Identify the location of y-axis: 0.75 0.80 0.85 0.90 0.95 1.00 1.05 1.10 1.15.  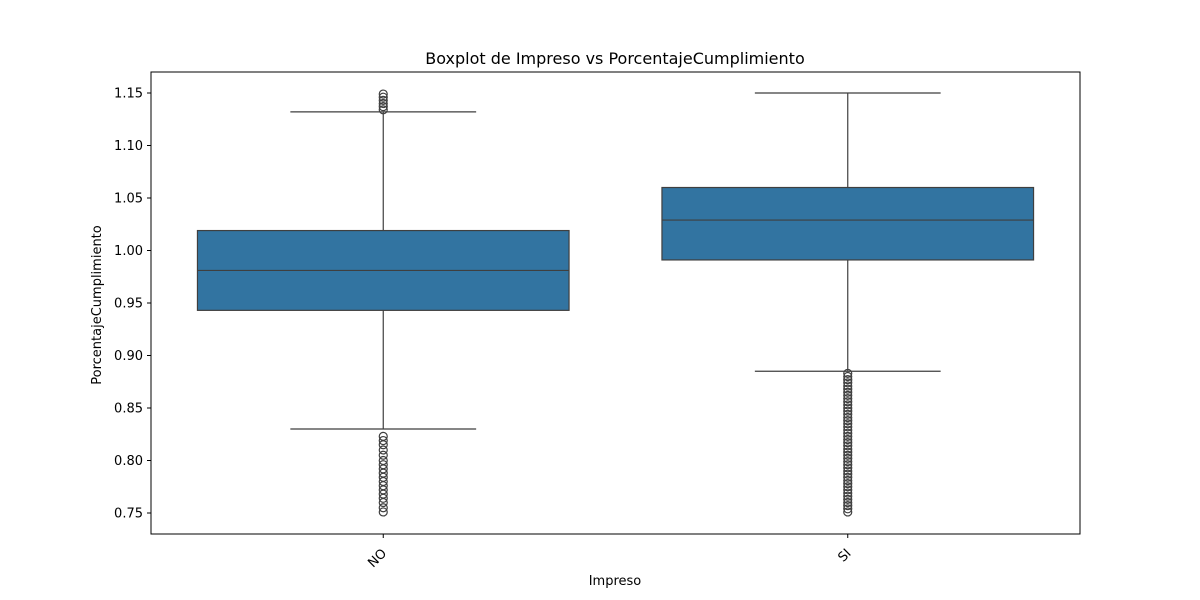
(132, 304).